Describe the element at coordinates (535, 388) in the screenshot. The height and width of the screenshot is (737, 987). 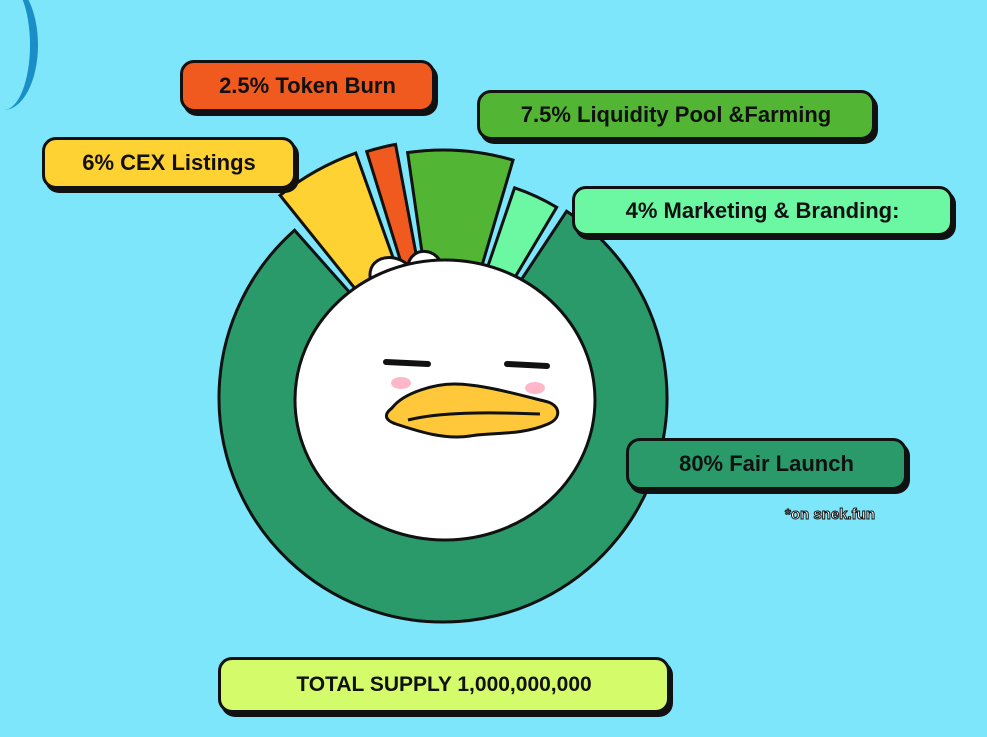
I see `duck-right-blush` at that location.